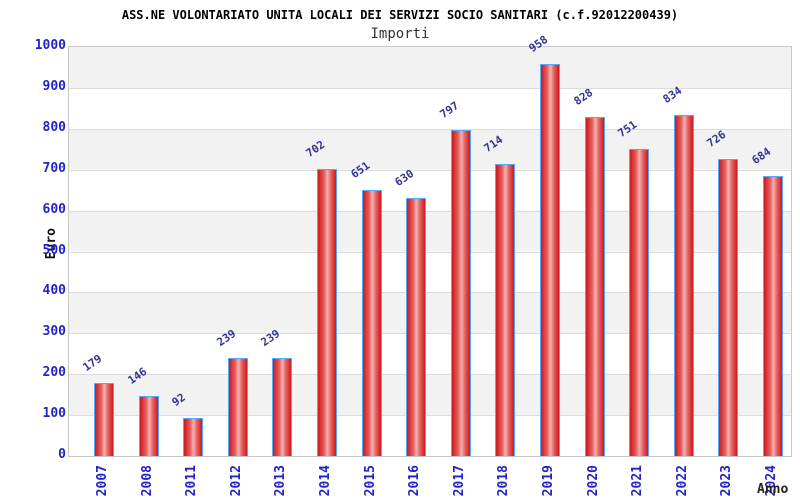 The width and height of the screenshot is (800, 500). What do you see at coordinates (360, 169) in the screenshot?
I see `bar-value-label: 651` at bounding box center [360, 169].